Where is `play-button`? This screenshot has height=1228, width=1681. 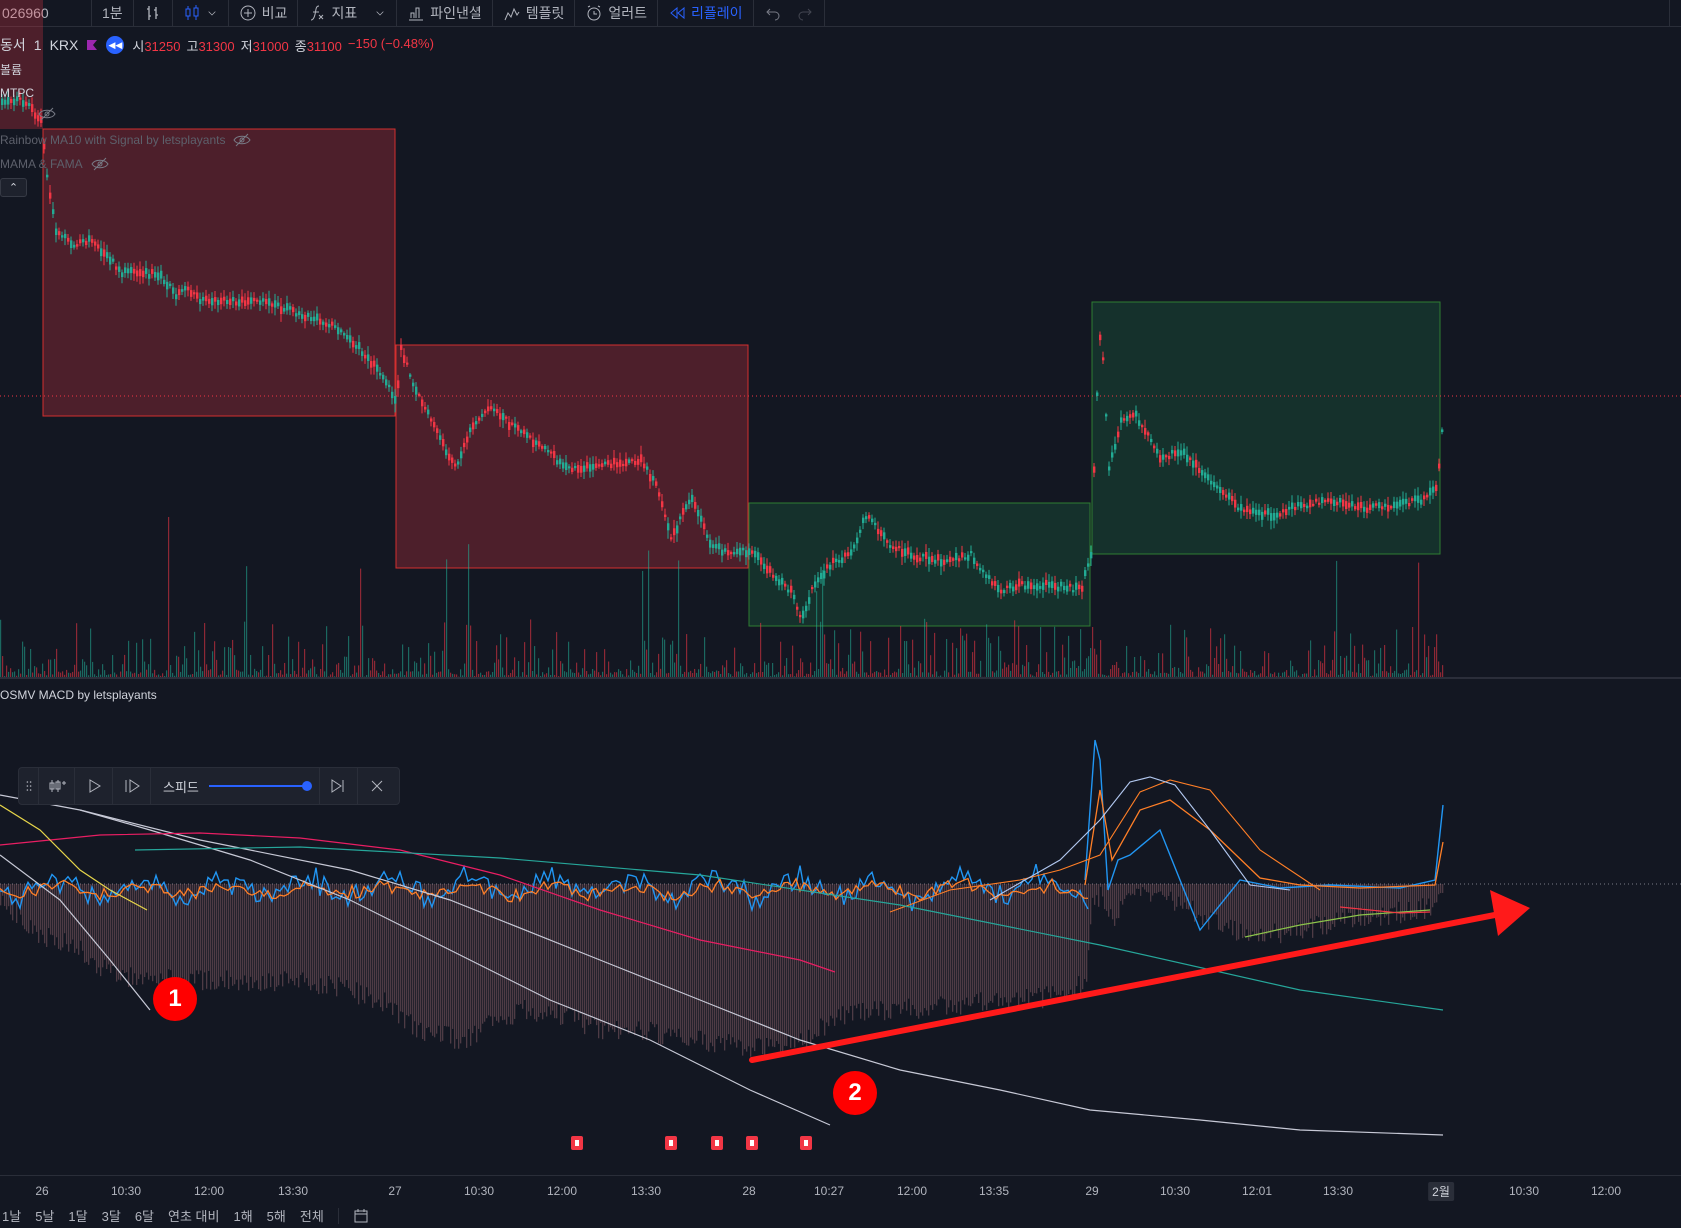 play-button is located at coordinates (94, 786).